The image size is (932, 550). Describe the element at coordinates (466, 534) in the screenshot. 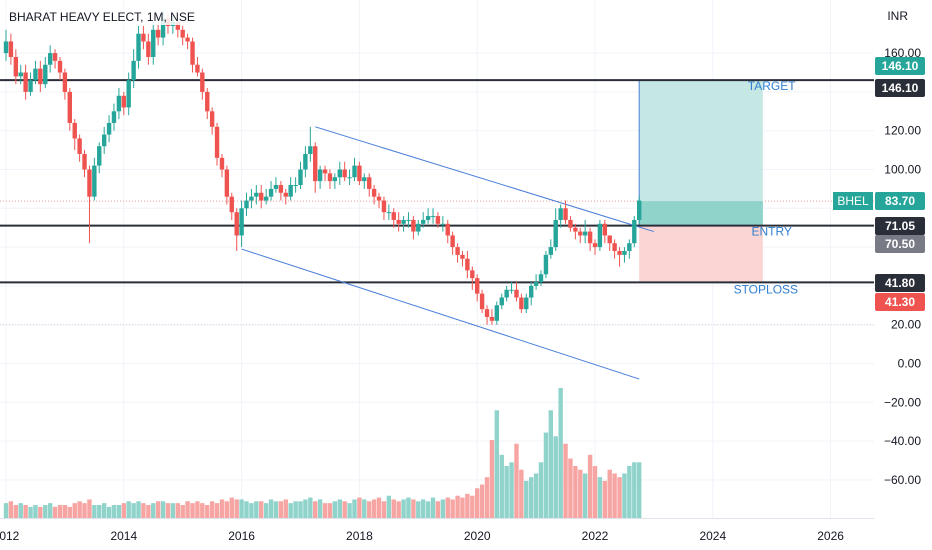

I see `time-axis: 2012 2014 2016 2018 2020 2022 2024 2026` at that location.